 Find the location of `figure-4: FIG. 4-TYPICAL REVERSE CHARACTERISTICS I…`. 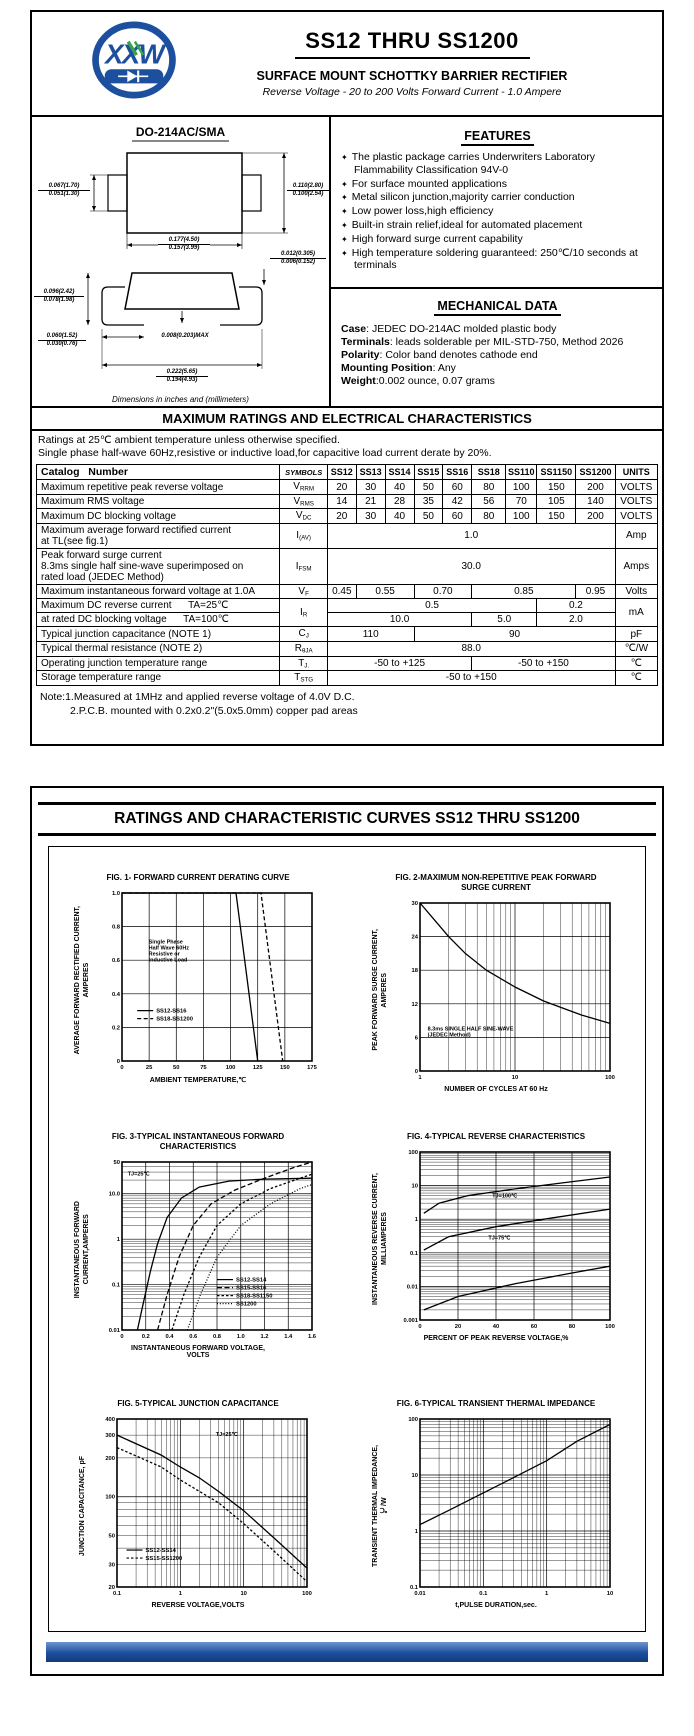

figure-4: FIG. 4-TYPICAL REVERSE CHARACTERISTICS I… is located at coordinates (496, 1243).